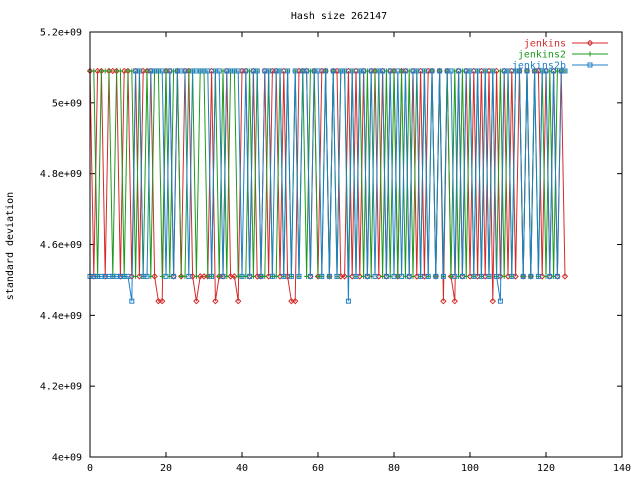  Describe the element at coordinates (542, 55) in the screenshot. I see `legend-label: jenkins2` at that location.